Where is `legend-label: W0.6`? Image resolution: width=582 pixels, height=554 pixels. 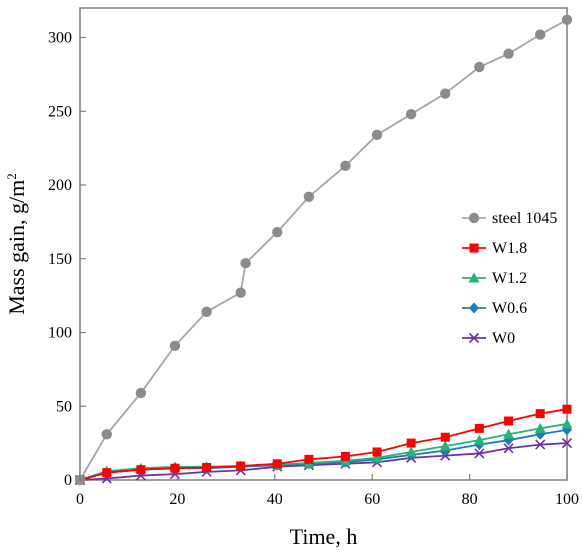
legend-label: W0.6 is located at coordinates (509, 308).